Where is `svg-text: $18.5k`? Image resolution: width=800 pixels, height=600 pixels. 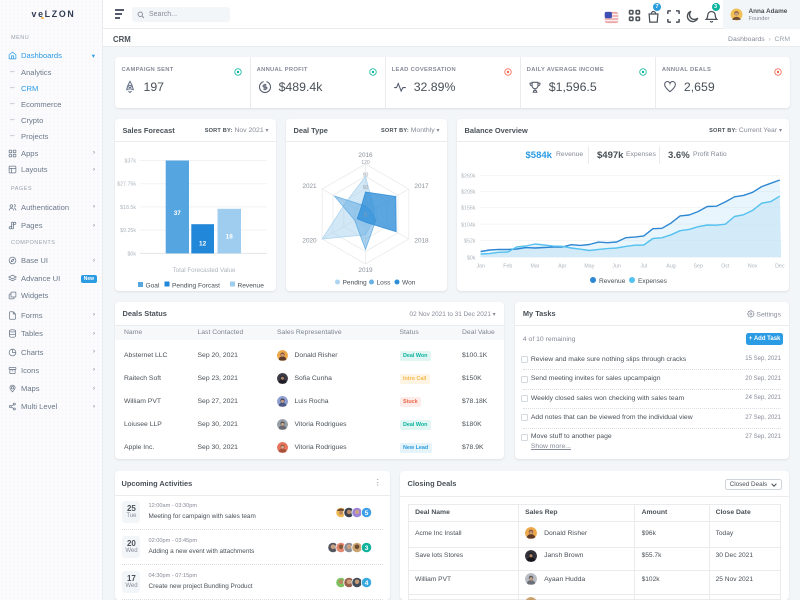
svg-text: $18.5k is located at coordinates (128, 208).